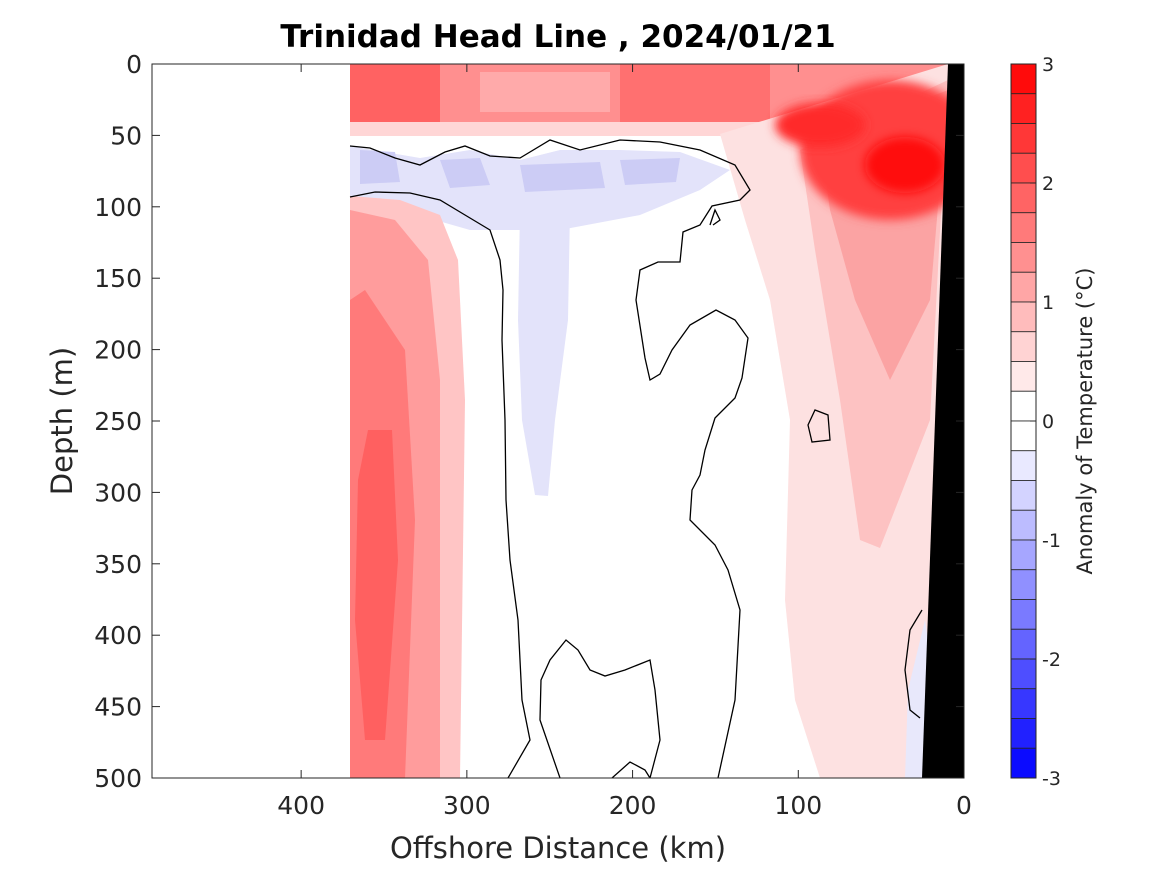  What do you see at coordinates (118, 707) in the screenshot?
I see `y-tick-label-450: 450` at bounding box center [118, 707].